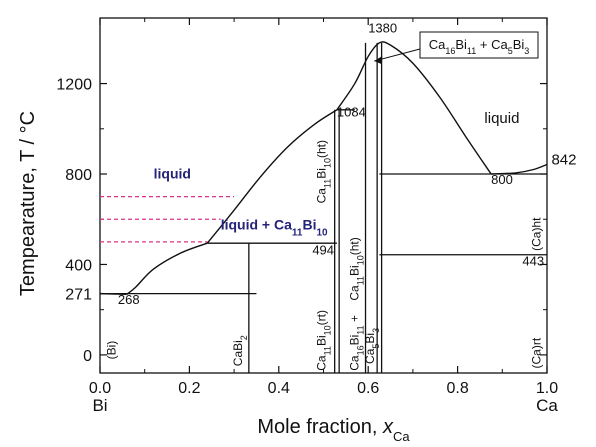  I want to click on x-end-label-right: Ca, so click(547, 405).